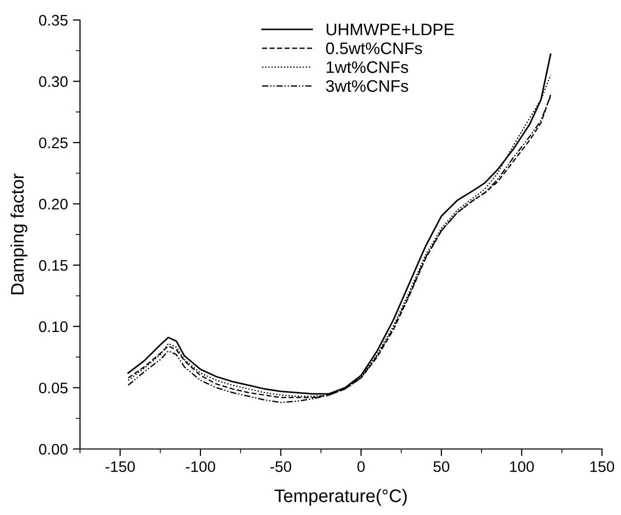 Image resolution: width=621 pixels, height=515 pixels. What do you see at coordinates (53, 142) in the screenshot?
I see `y-tick-label: 0.25` at bounding box center [53, 142].